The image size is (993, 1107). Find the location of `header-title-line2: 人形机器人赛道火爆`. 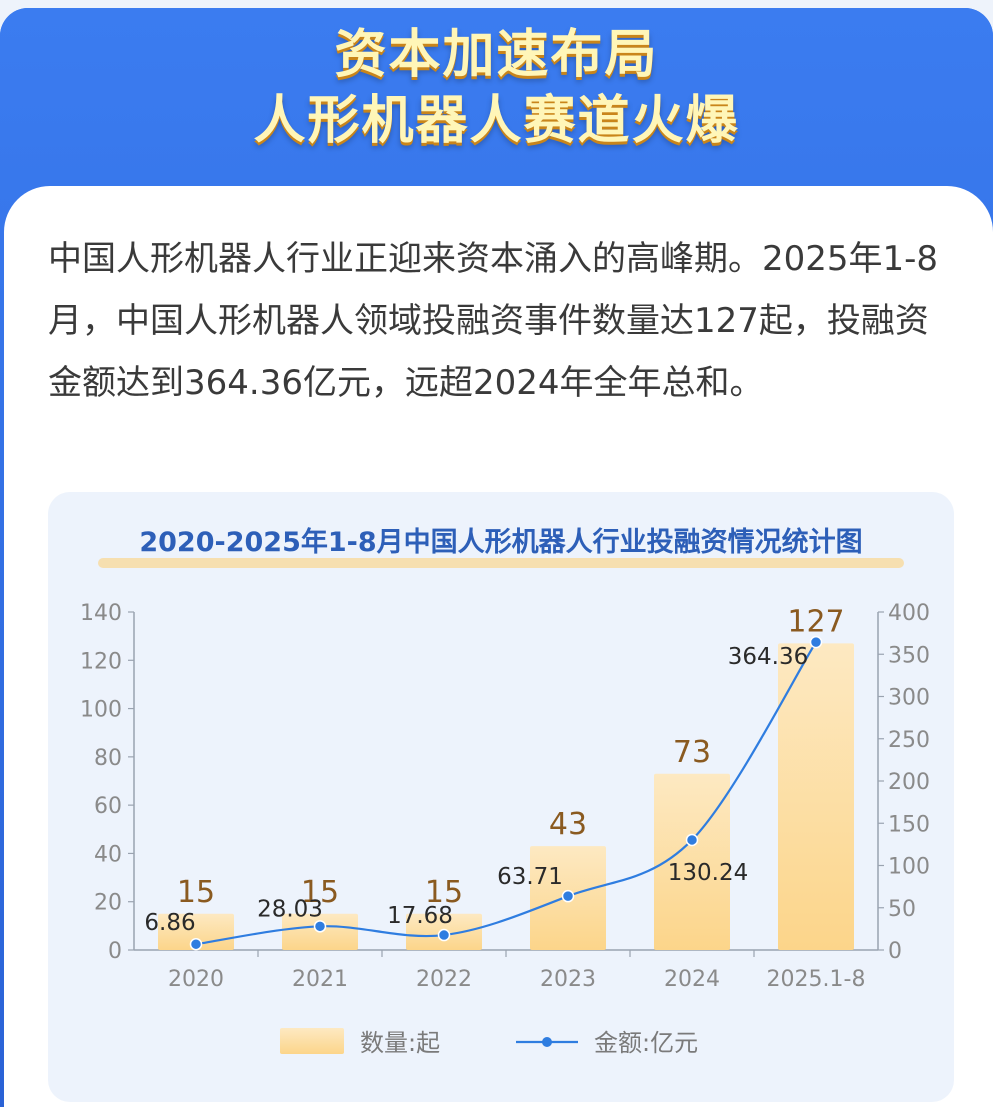

header-title-line2: 人形机器人赛道火爆 is located at coordinates (496, 121).